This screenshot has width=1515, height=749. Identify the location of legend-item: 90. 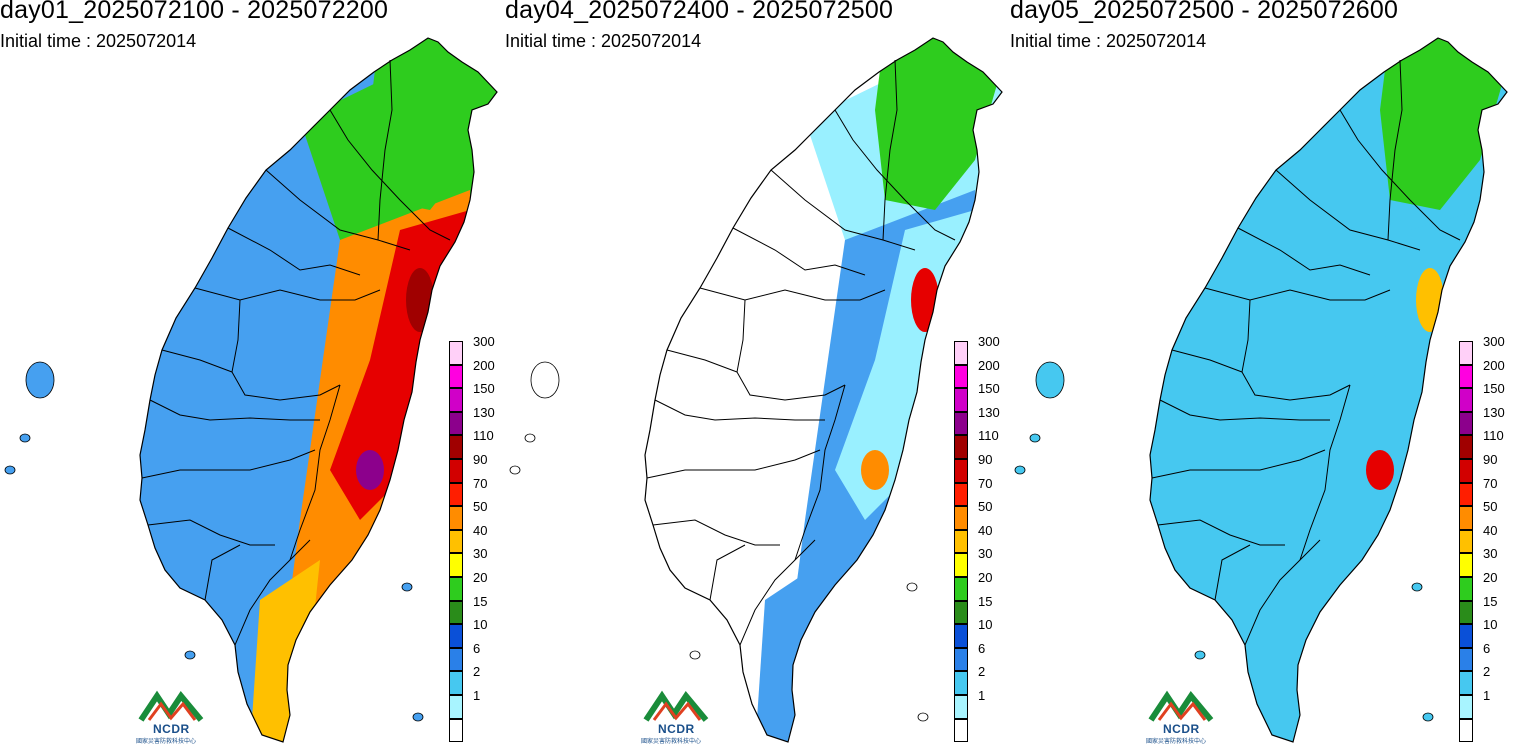
(1487, 467).